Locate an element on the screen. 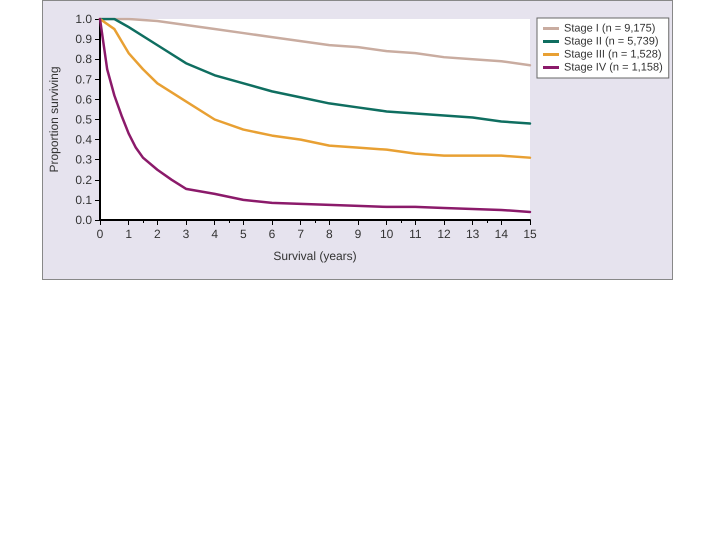 The height and width of the screenshot is (540, 720). legend-label: Stage IV (n = 1,158) is located at coordinates (613, 68).